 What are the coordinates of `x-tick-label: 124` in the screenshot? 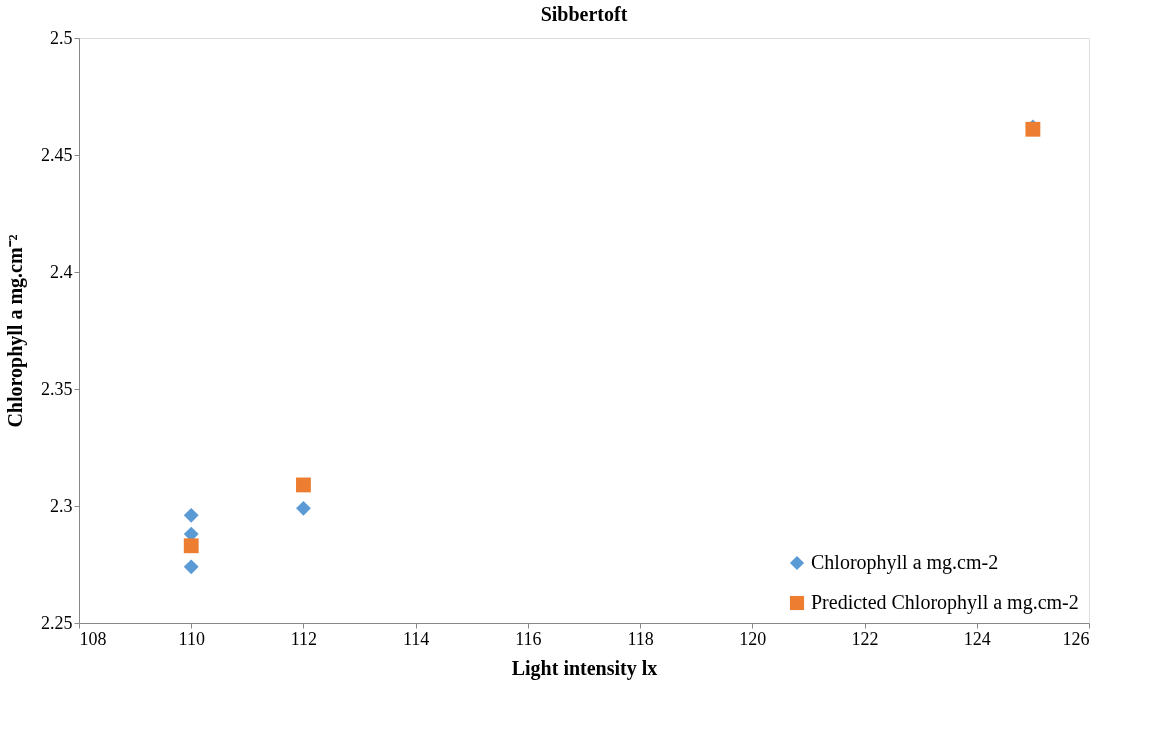 It's located at (977, 638).